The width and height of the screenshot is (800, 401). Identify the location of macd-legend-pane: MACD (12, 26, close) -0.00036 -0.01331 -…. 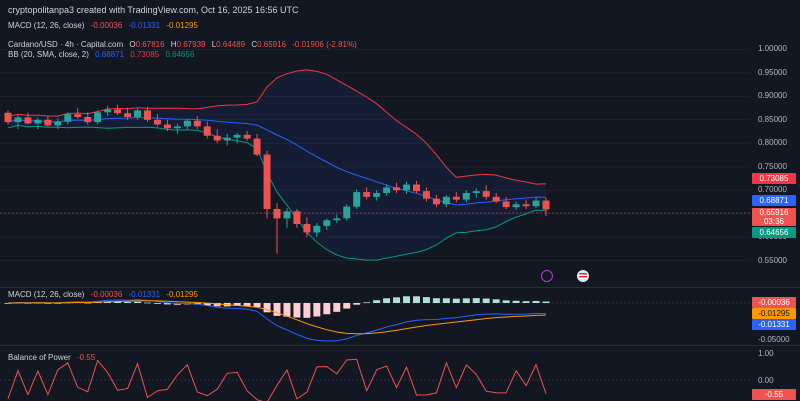
(105, 294).